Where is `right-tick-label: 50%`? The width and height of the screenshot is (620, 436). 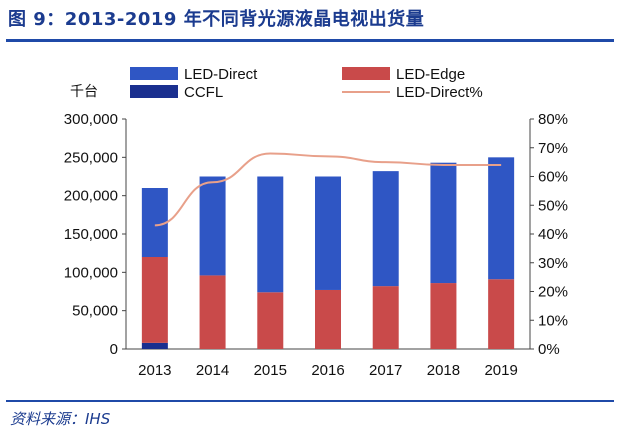
right-tick-label: 50% is located at coordinates (553, 205).